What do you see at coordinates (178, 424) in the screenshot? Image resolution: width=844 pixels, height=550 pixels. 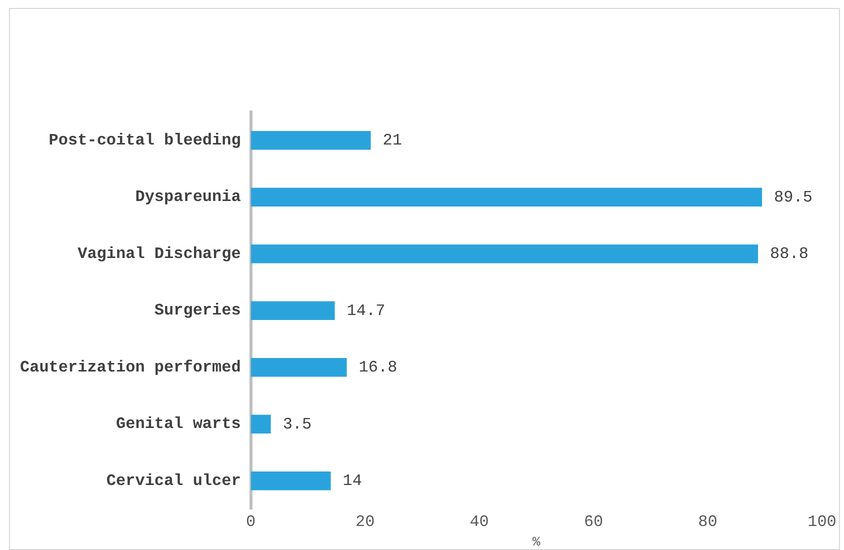 I see `y-tick-label: Genital warts` at bounding box center [178, 424].